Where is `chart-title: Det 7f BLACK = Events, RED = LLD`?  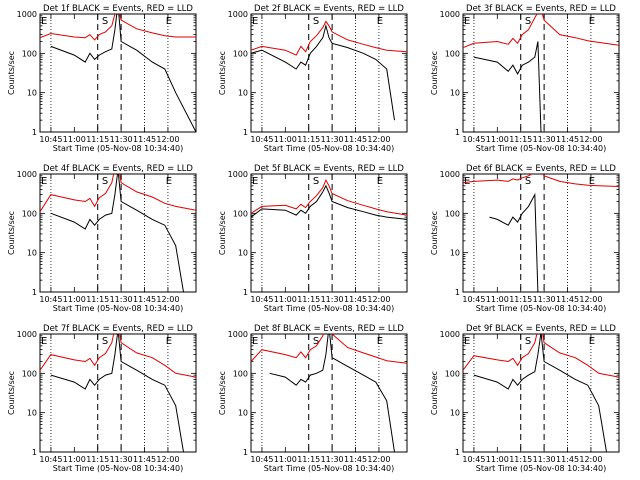 chart-title: Det 7f BLACK = Events, RED = LLD is located at coordinates (118, 329).